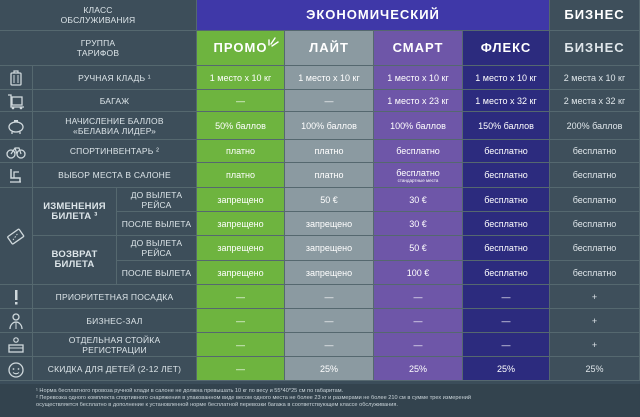  Describe the element at coordinates (418, 248) in the screenshot. I see `value-refund-before-smart: 50 €` at that location.